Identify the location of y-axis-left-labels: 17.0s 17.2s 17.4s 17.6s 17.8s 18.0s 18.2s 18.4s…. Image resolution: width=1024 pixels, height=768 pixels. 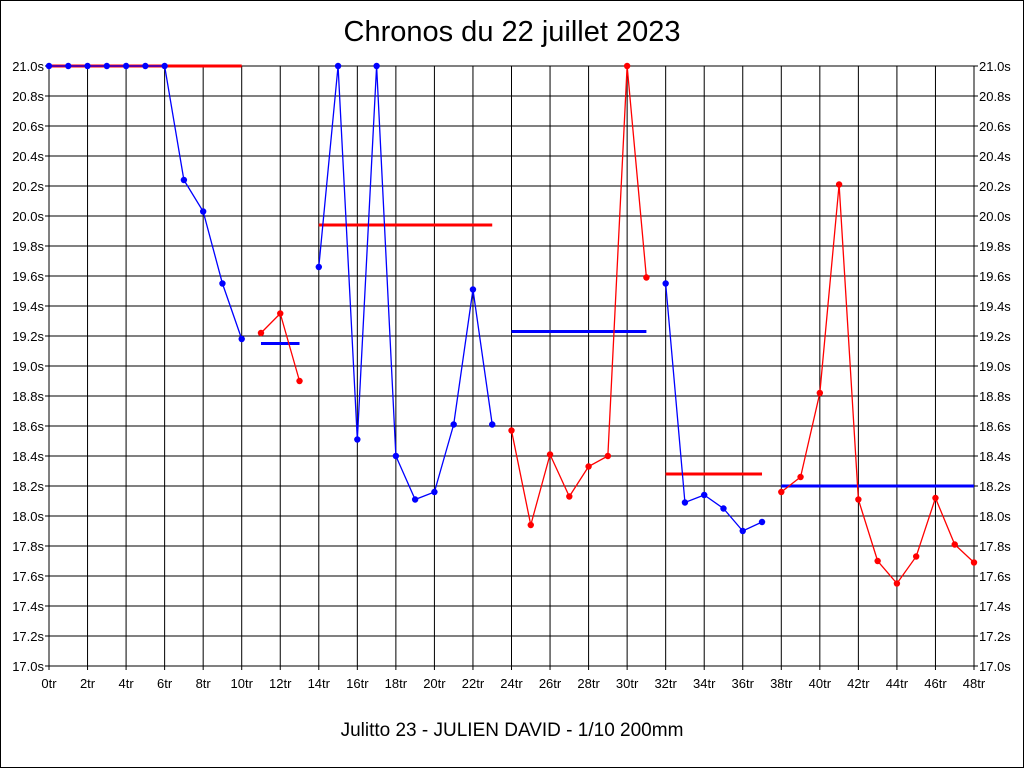
(28, 366).